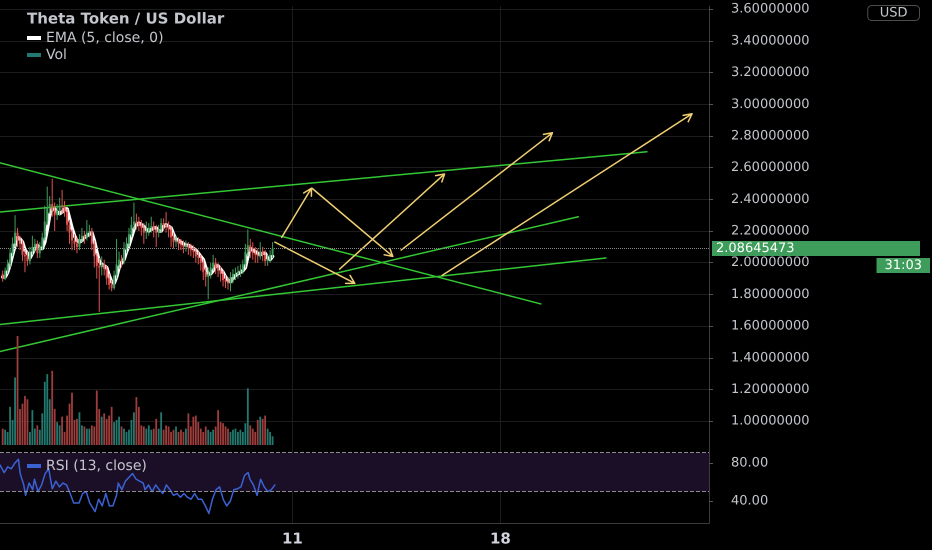 The width and height of the screenshot is (932, 550). What do you see at coordinates (749, 501) in the screenshot?
I see `y-tick-label: 40.00` at bounding box center [749, 501].